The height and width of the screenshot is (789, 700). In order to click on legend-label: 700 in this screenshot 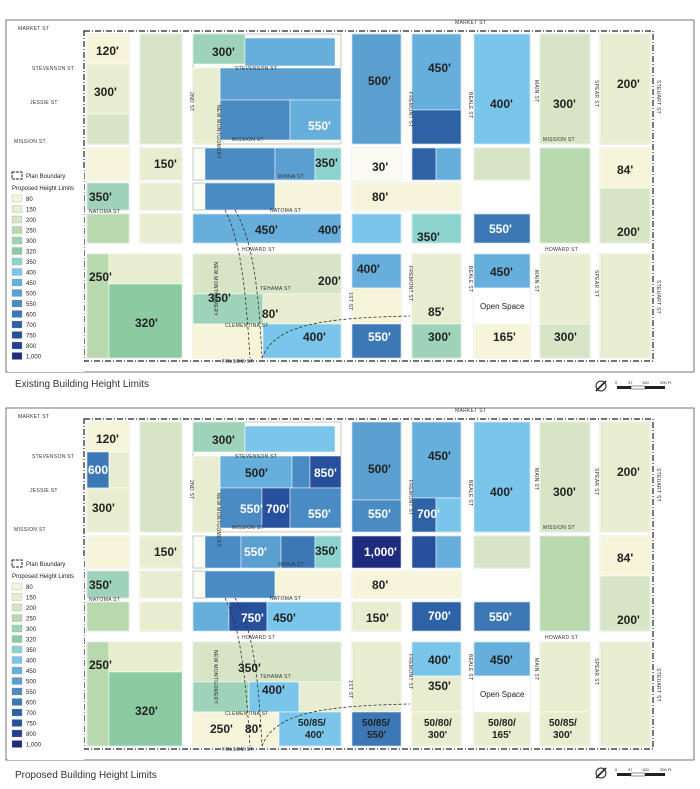, I will do `click(31, 326)`.